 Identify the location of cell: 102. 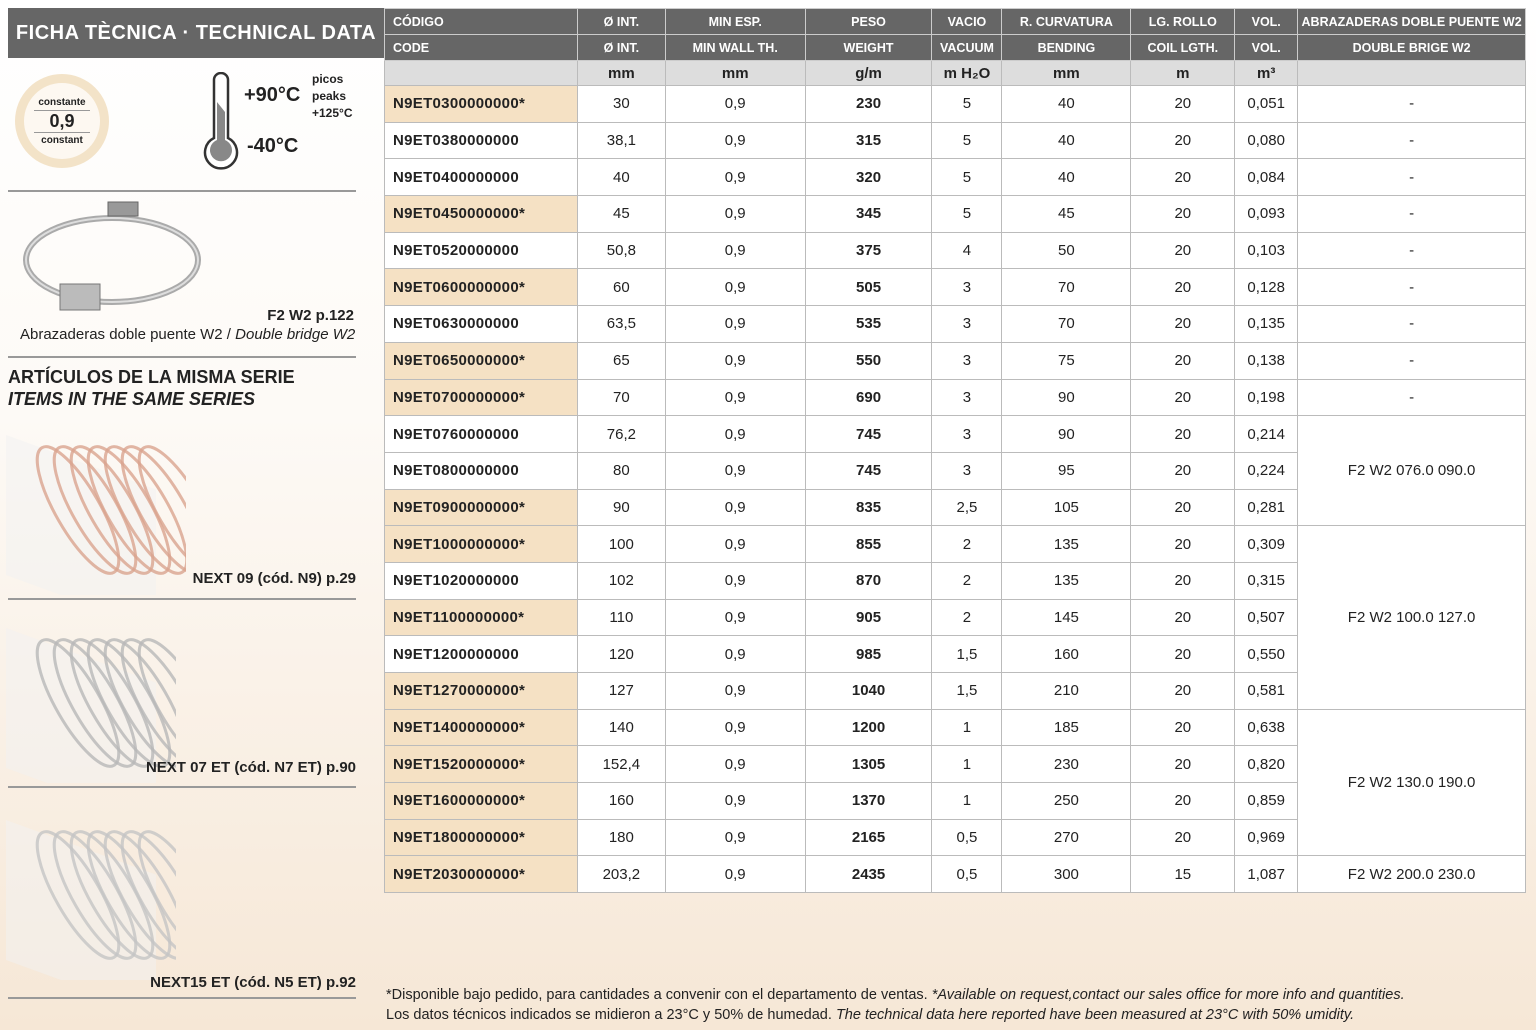
(621, 580).